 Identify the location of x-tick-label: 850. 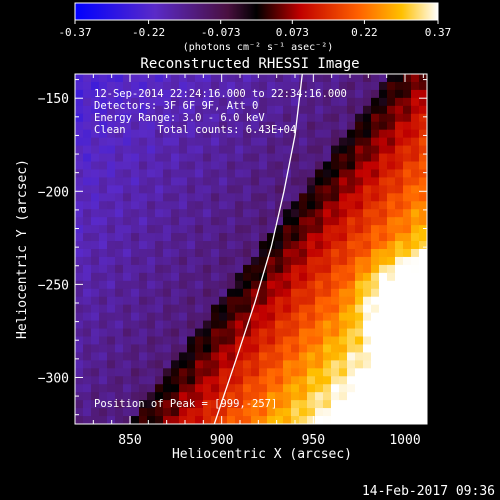
(129, 440).